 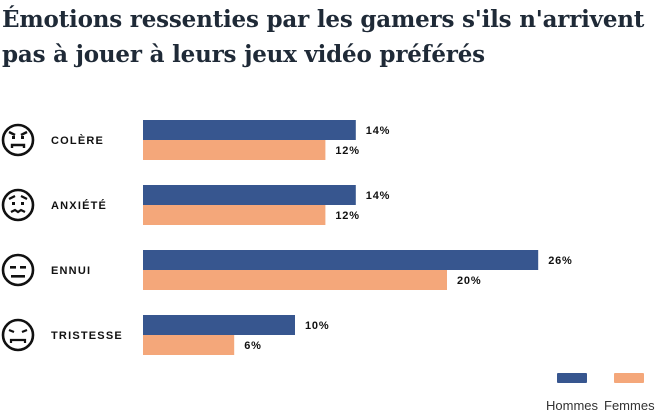 What do you see at coordinates (572, 405) in the screenshot?
I see `legend-label-hommes: Hommes` at bounding box center [572, 405].